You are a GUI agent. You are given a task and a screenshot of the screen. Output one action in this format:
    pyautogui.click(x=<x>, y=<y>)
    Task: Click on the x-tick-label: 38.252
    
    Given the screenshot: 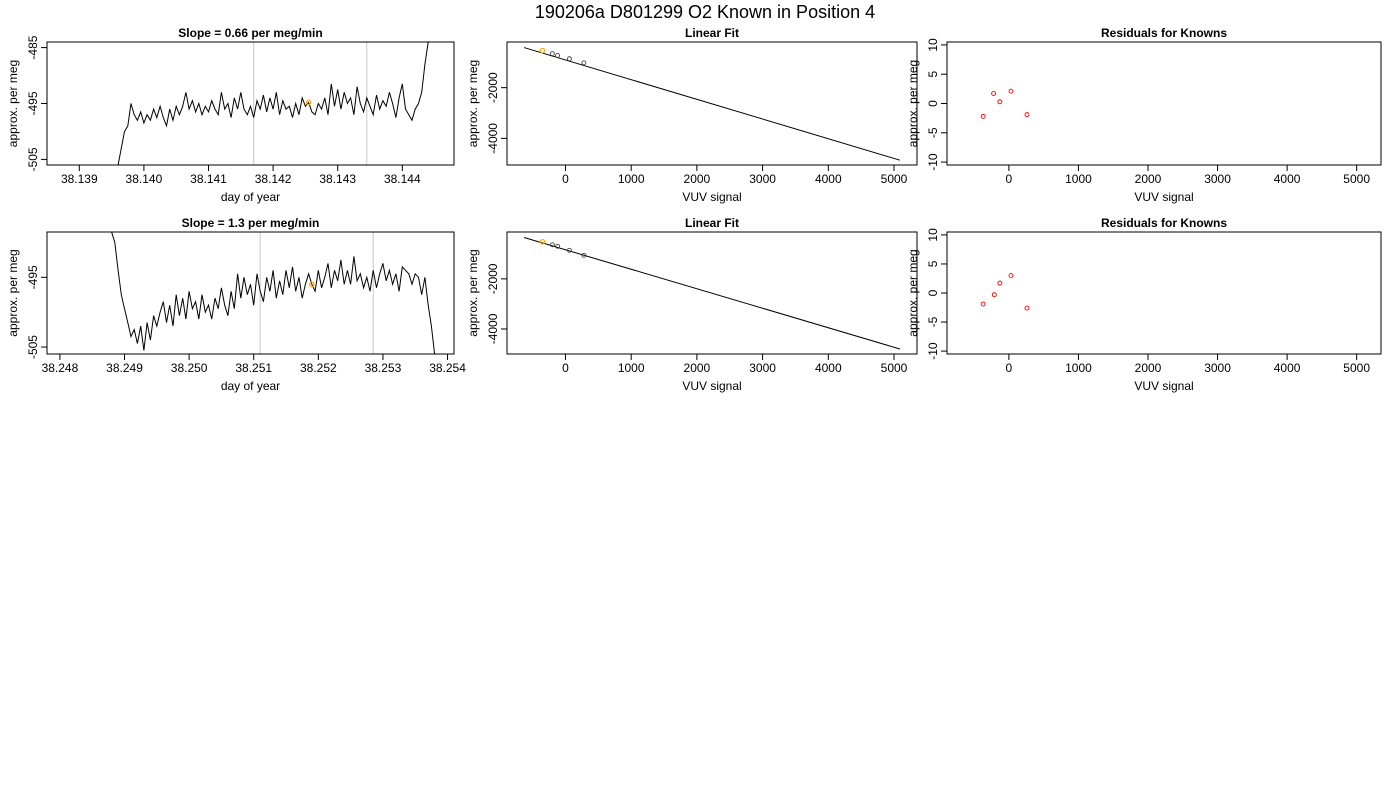 What is the action you would take?
    pyautogui.click(x=318, y=368)
    